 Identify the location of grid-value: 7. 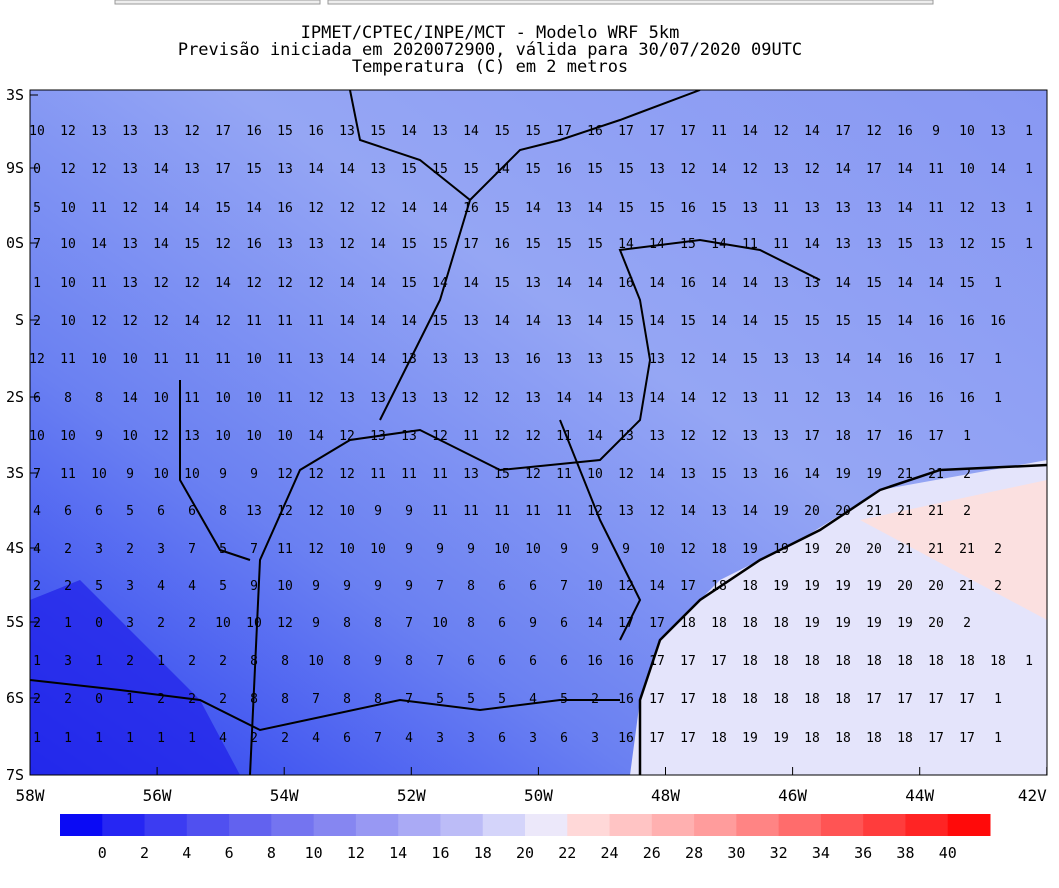
(37, 244).